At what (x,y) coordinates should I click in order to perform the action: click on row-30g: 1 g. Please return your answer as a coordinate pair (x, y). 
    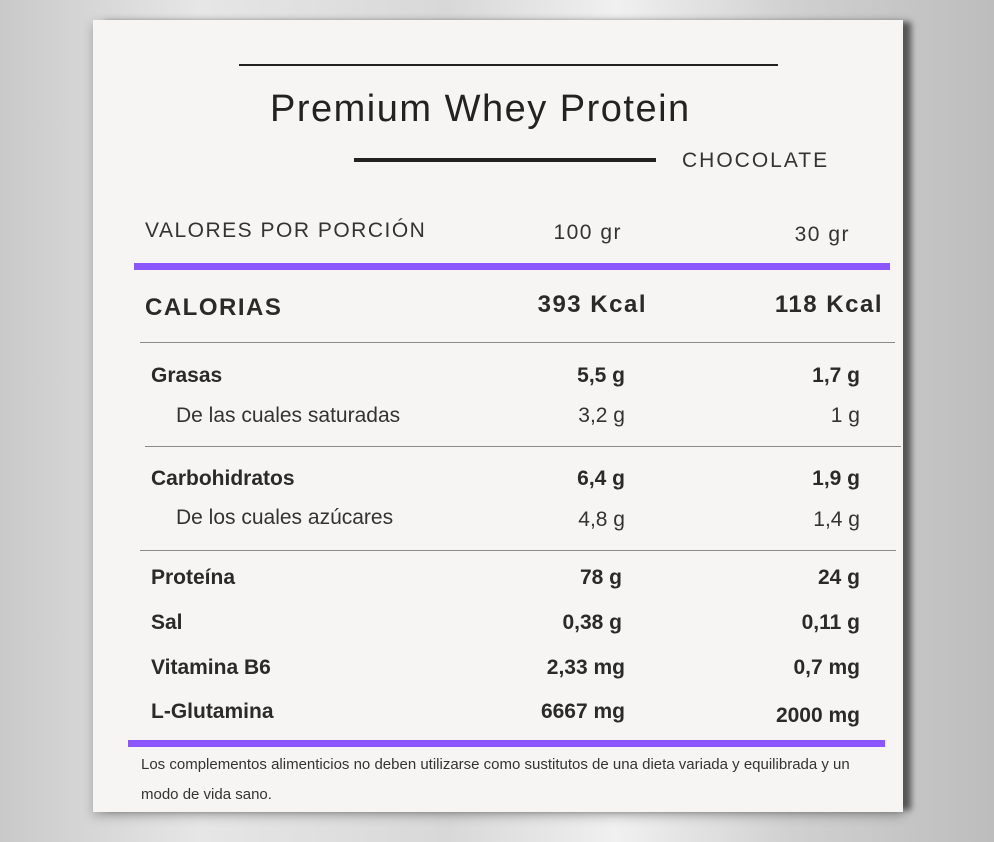
    Looking at the image, I should click on (845, 415).